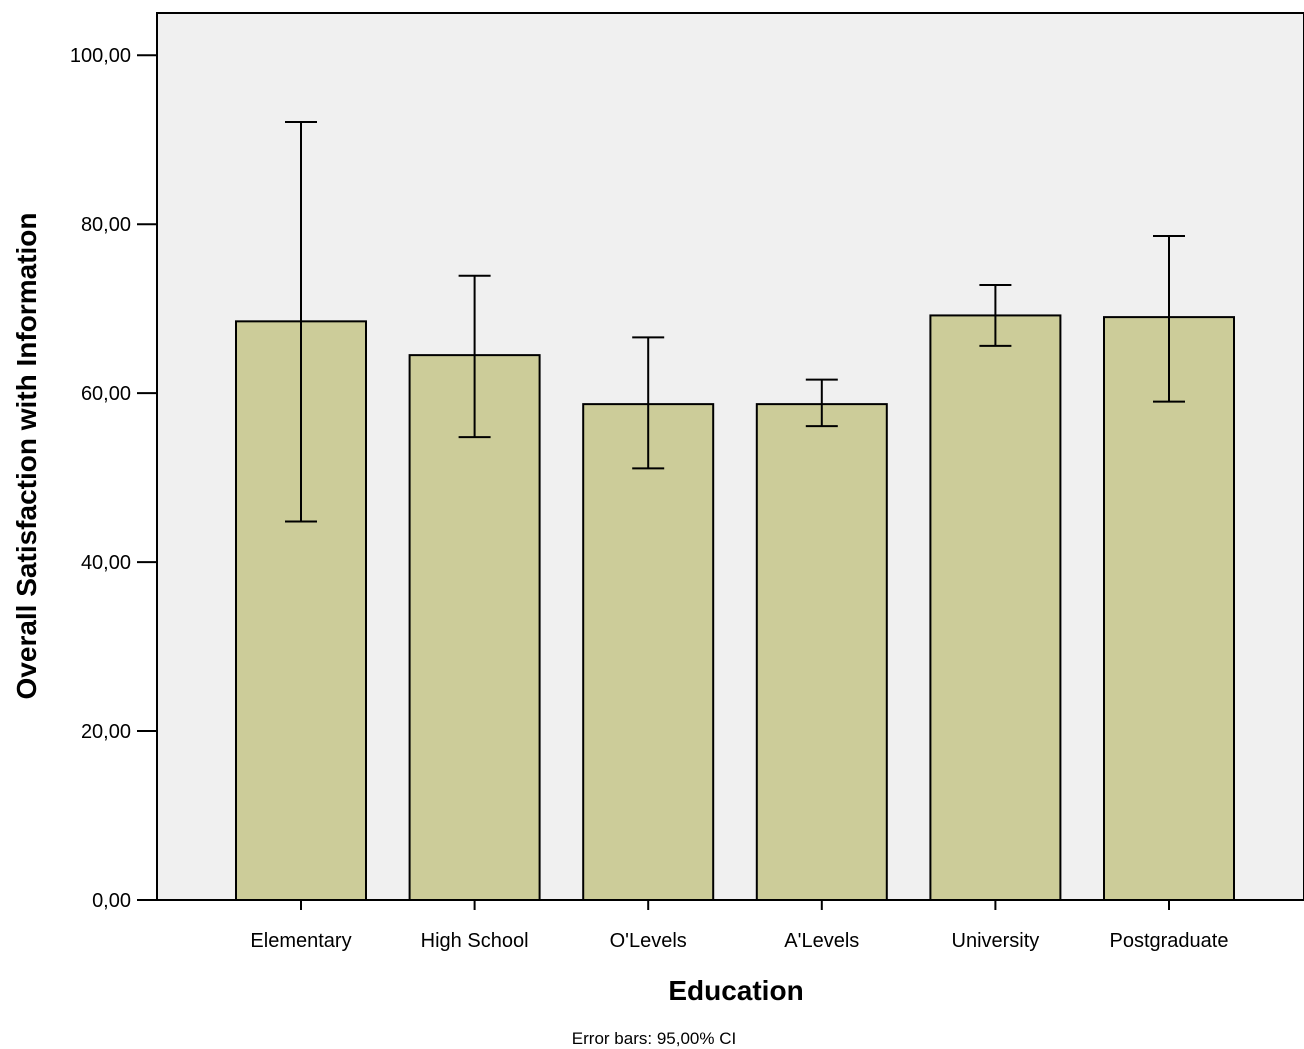 The height and width of the screenshot is (1049, 1304). Describe the element at coordinates (26, 456) in the screenshot. I see `y-axis-title: Overall Satisfaction with Information` at that location.